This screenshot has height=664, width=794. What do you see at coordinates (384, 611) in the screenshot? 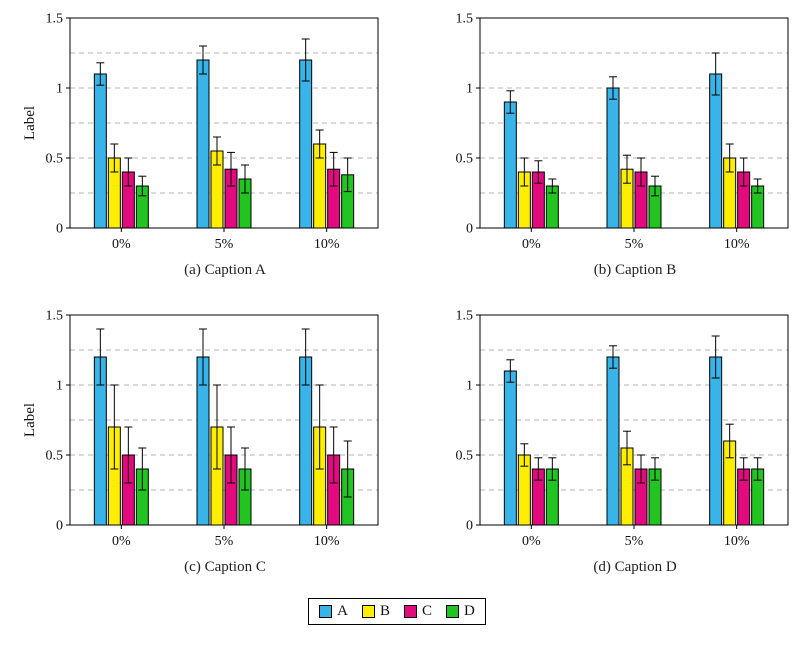
I see `legend-label-B: B` at bounding box center [384, 611].